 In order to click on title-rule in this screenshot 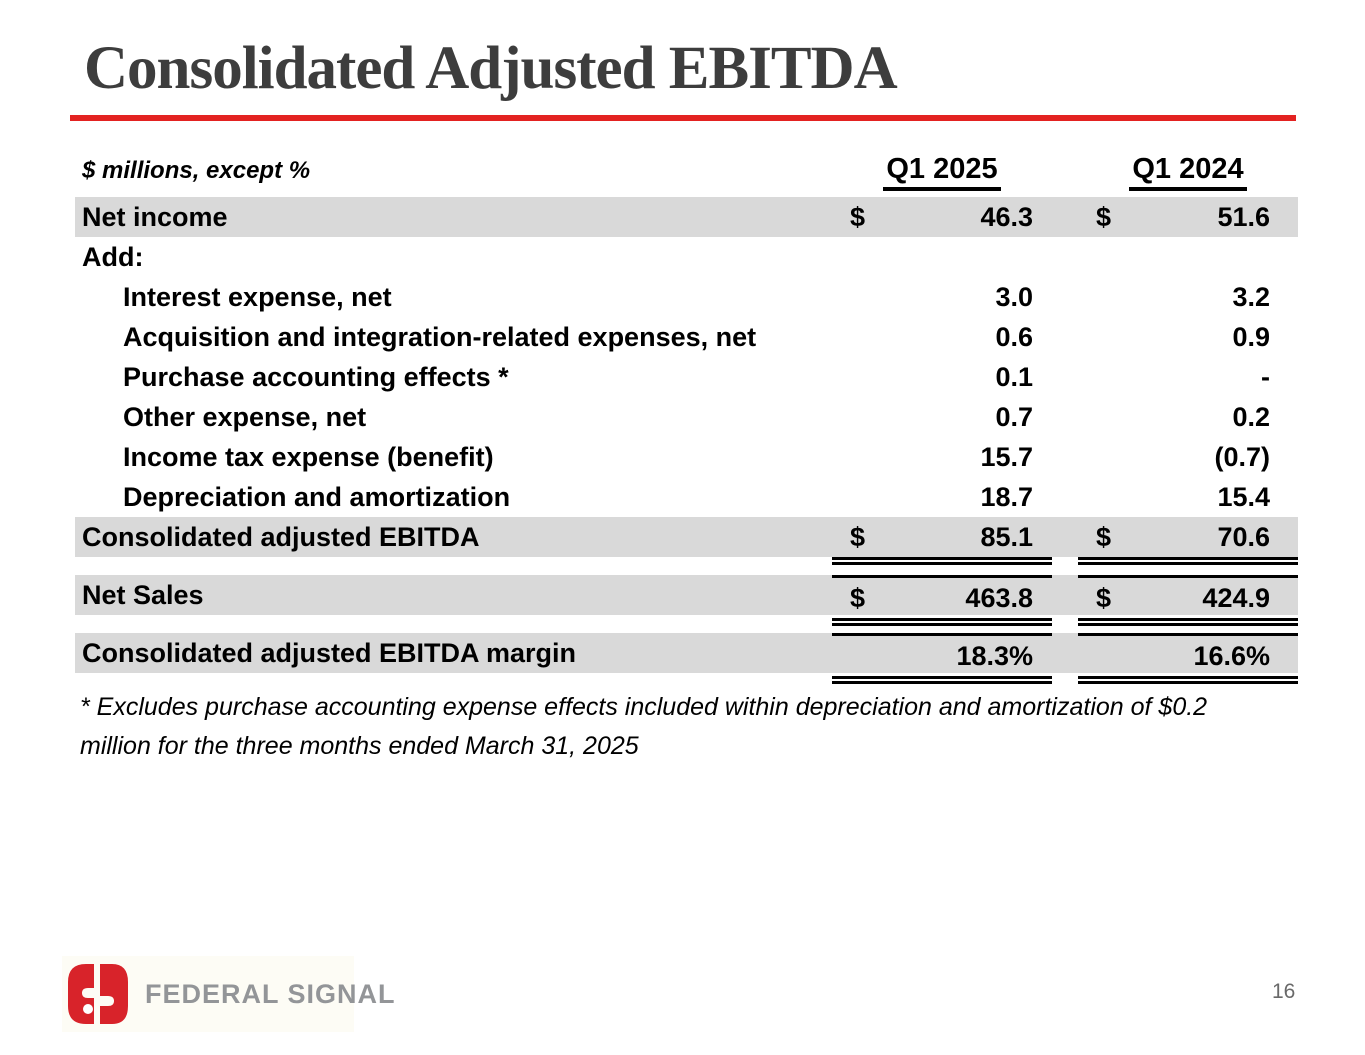, I will do `click(683, 118)`.